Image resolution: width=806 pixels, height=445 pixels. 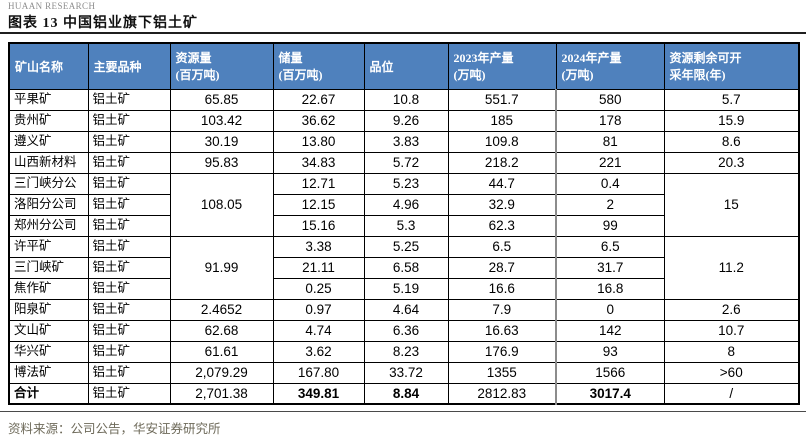 I want to click on table-cell: 221, so click(x=610, y=162).